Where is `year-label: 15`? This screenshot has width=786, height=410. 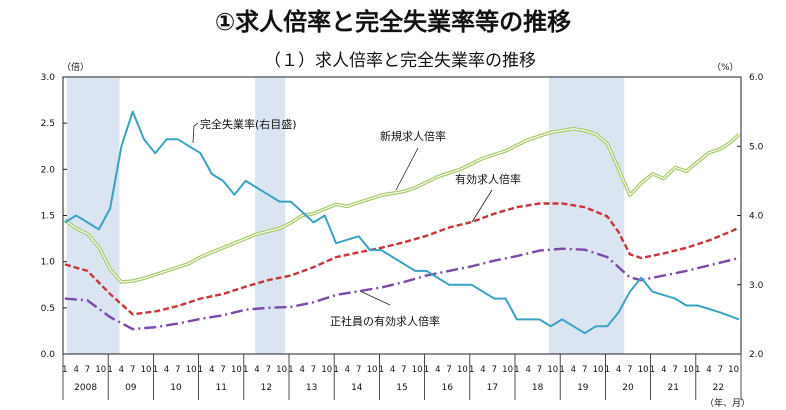
year-label: 15 is located at coordinates (401, 388).